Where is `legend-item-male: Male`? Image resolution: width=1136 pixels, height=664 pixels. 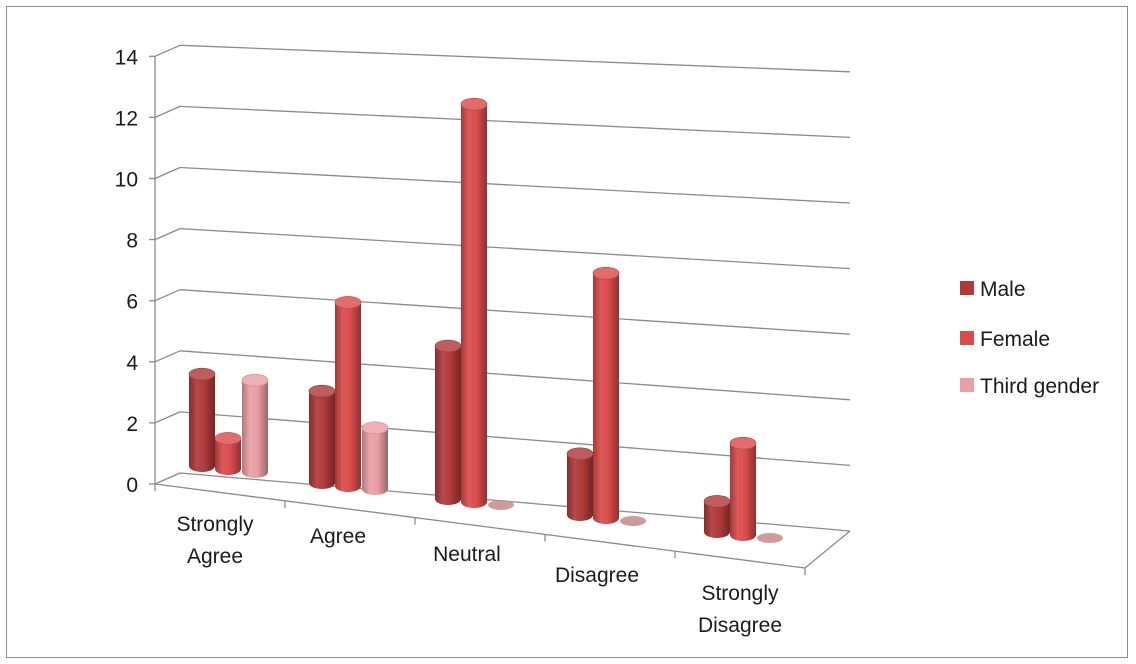
legend-item-male: Male is located at coordinates (993, 289).